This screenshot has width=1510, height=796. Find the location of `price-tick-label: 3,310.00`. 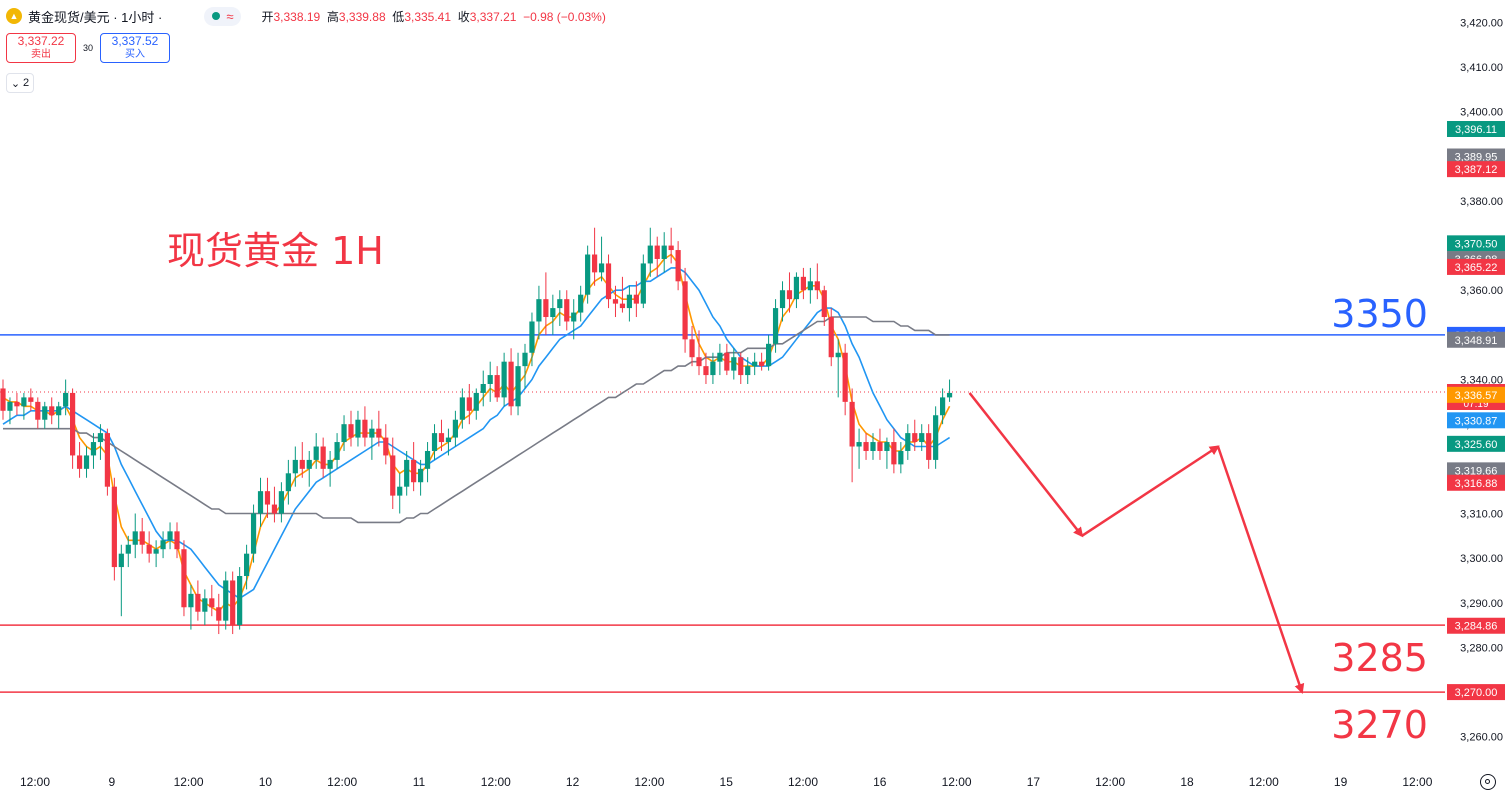

price-tick-label: 3,310.00 is located at coordinates (1481, 514).